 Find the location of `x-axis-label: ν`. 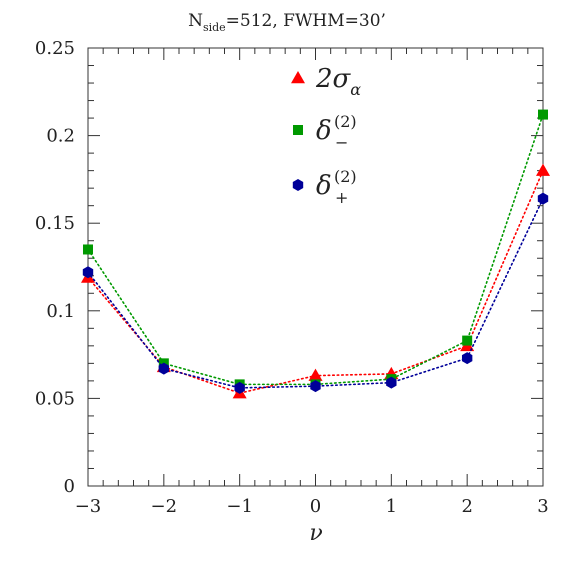

x-axis-label: ν is located at coordinates (315, 533).